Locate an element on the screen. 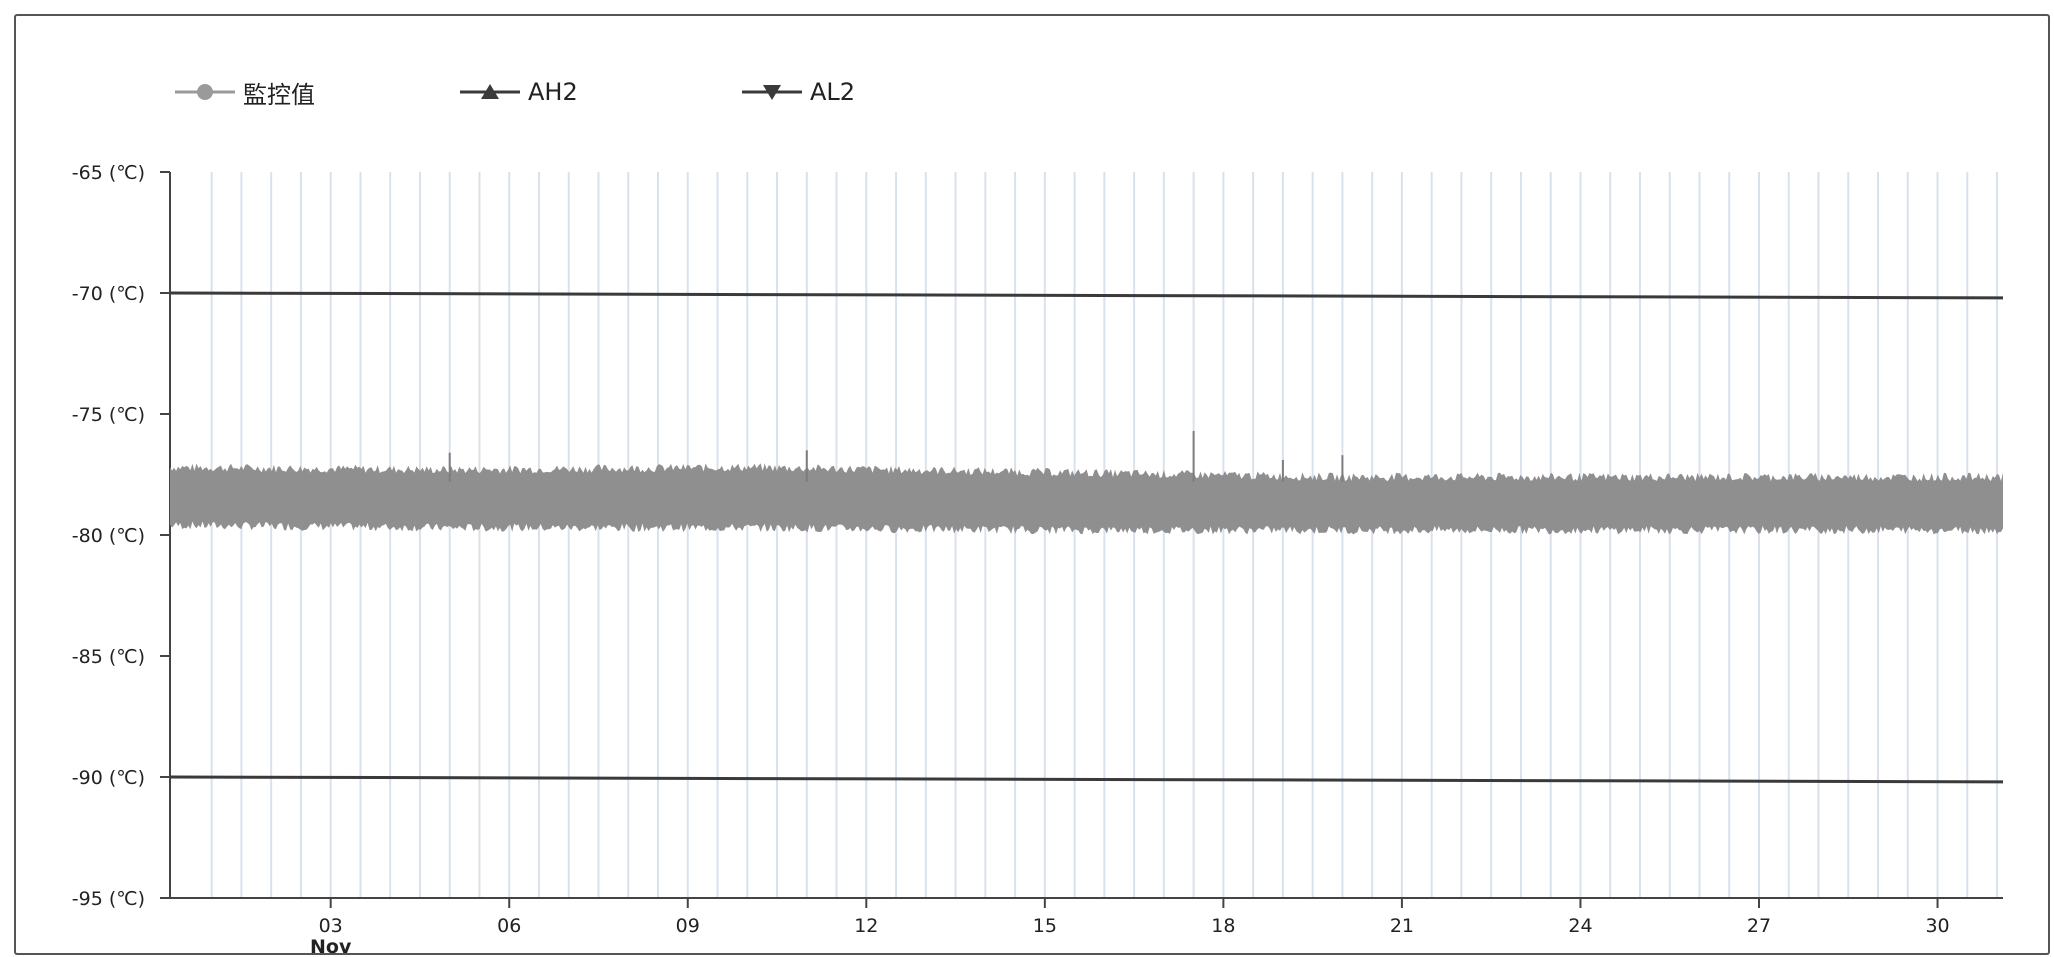 This screenshot has width=2054, height=957. x-tick-label: 09 is located at coordinates (688, 926).